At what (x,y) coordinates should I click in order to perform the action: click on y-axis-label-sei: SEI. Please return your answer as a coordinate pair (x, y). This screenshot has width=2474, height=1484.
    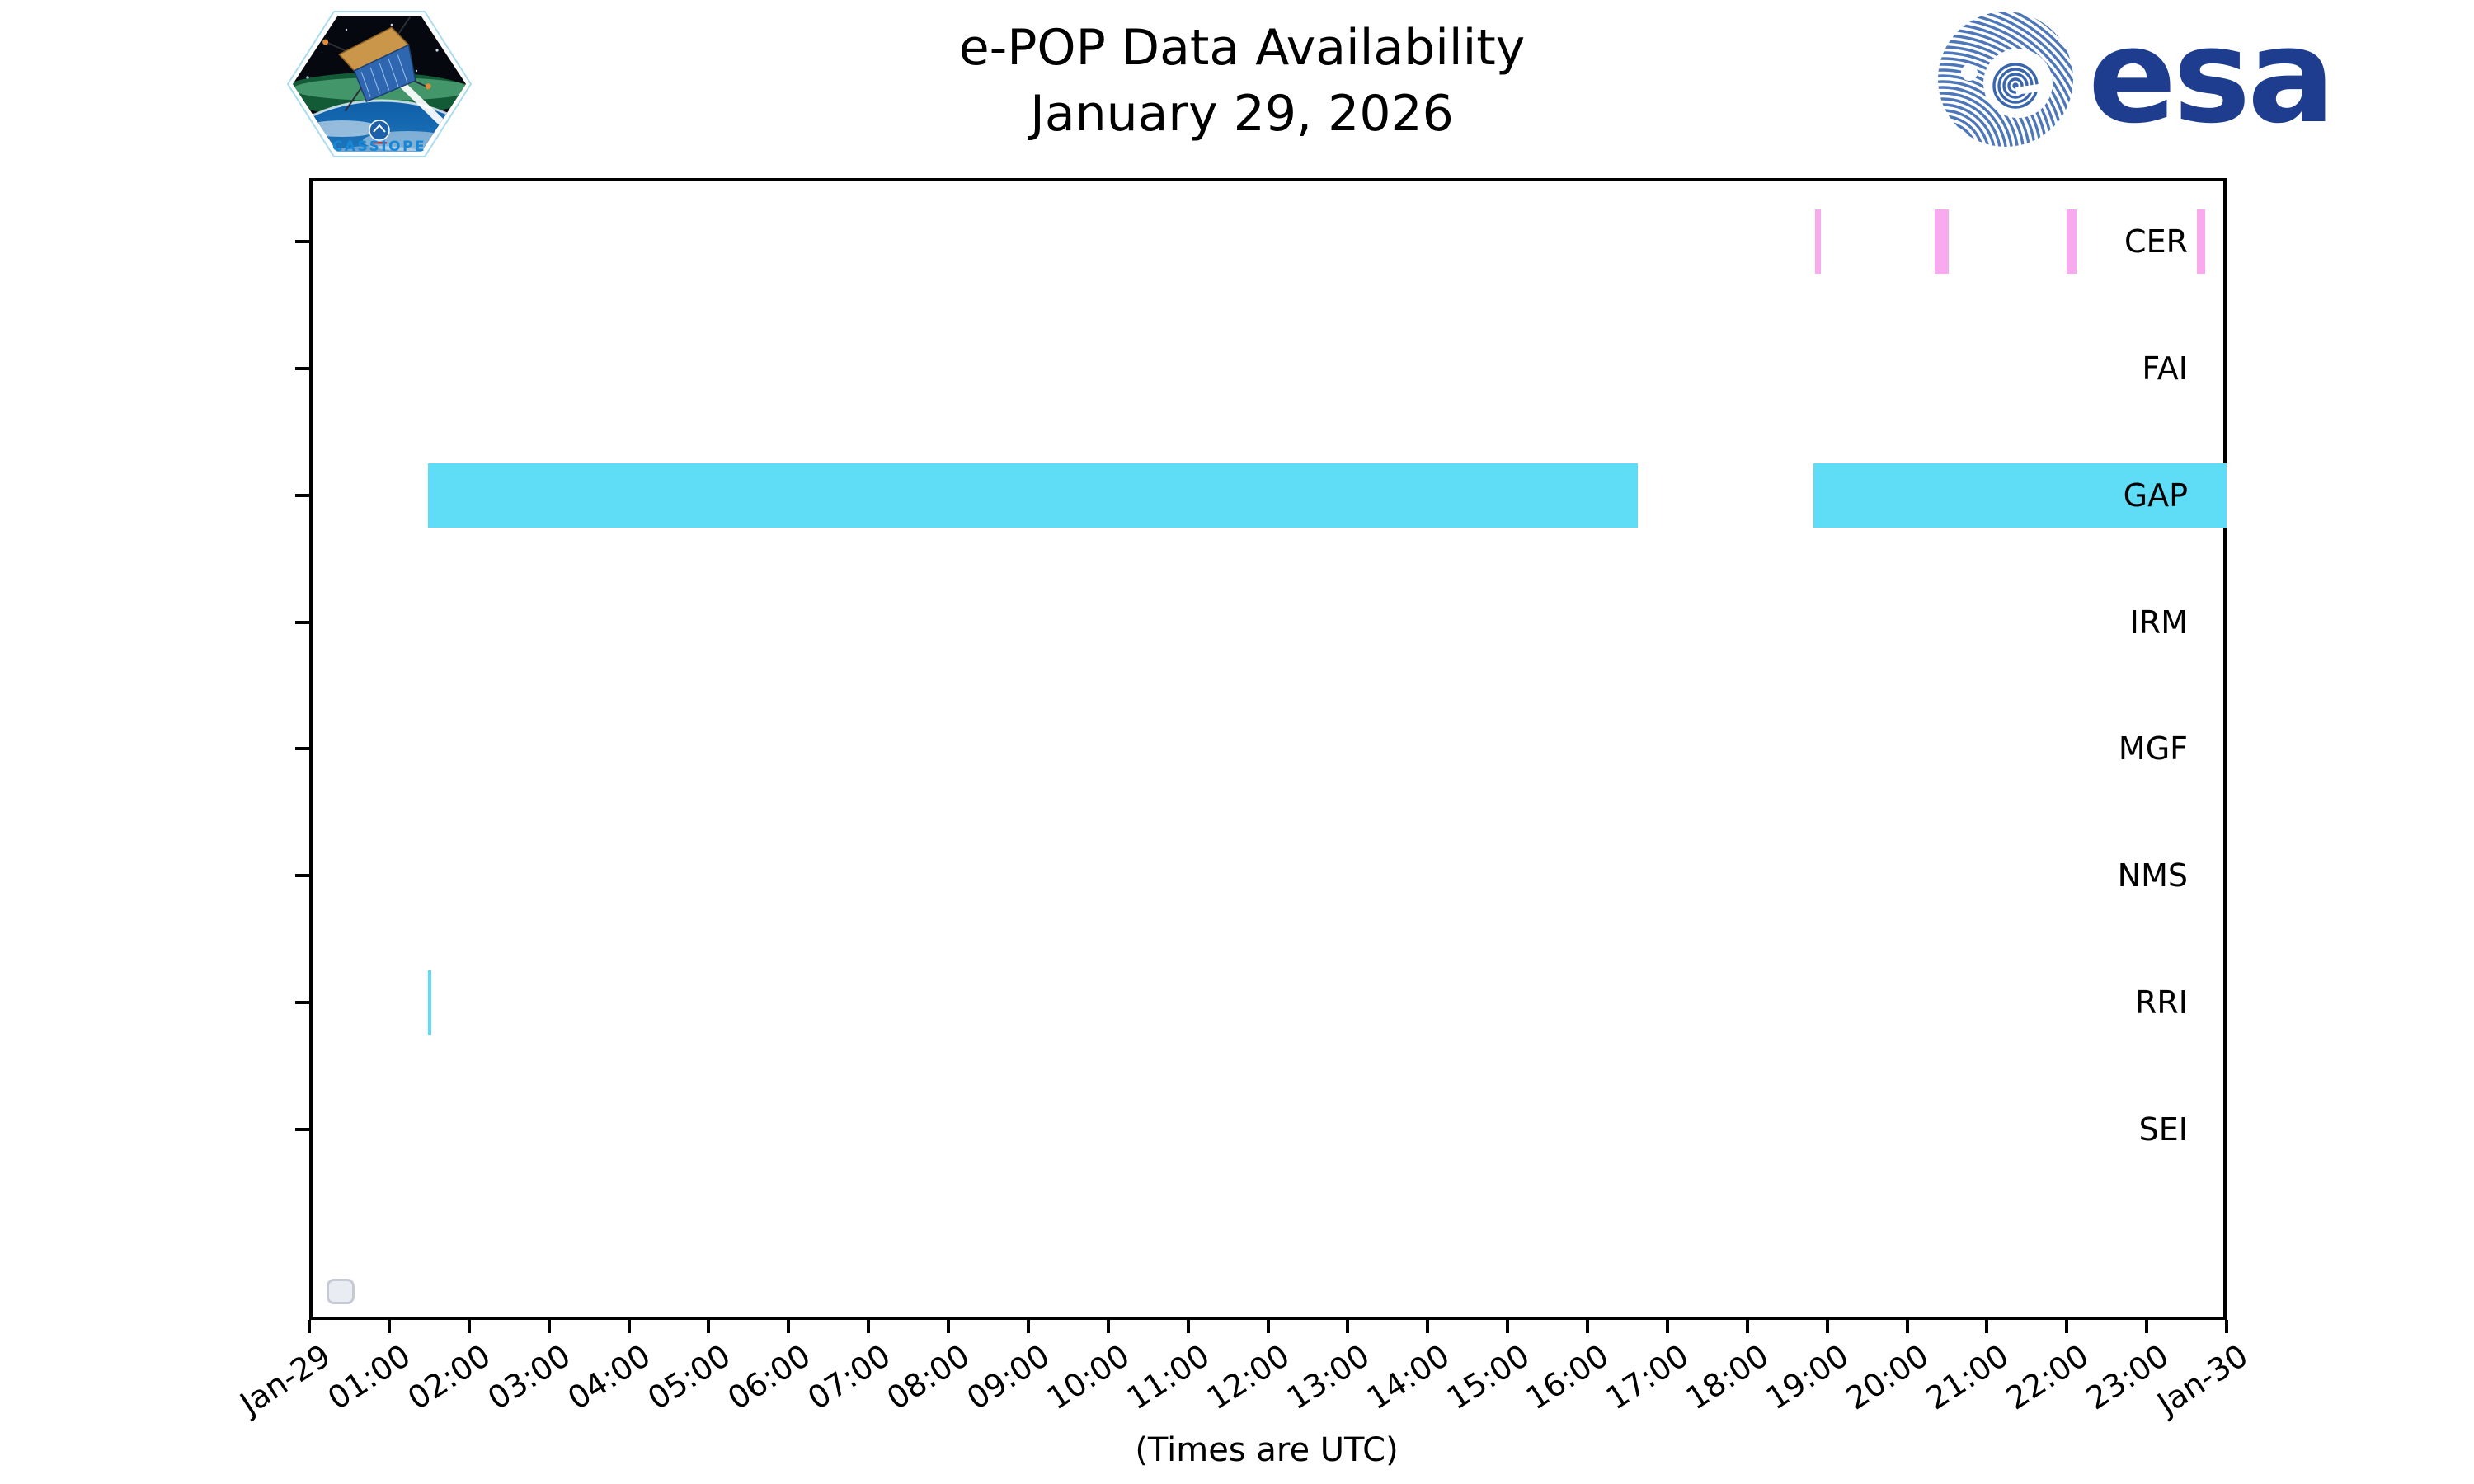
    Looking at the image, I should click on (2163, 1129).